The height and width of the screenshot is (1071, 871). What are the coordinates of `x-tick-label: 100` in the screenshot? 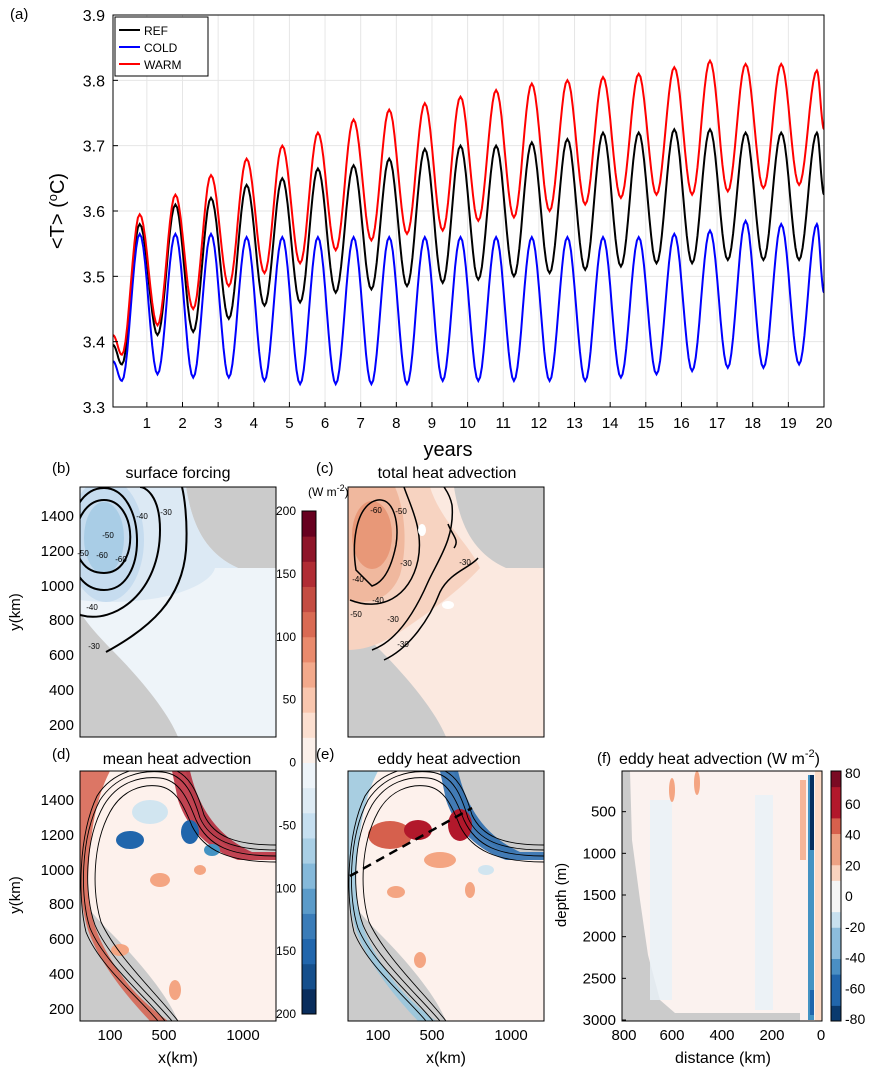 It's located at (377, 1035).